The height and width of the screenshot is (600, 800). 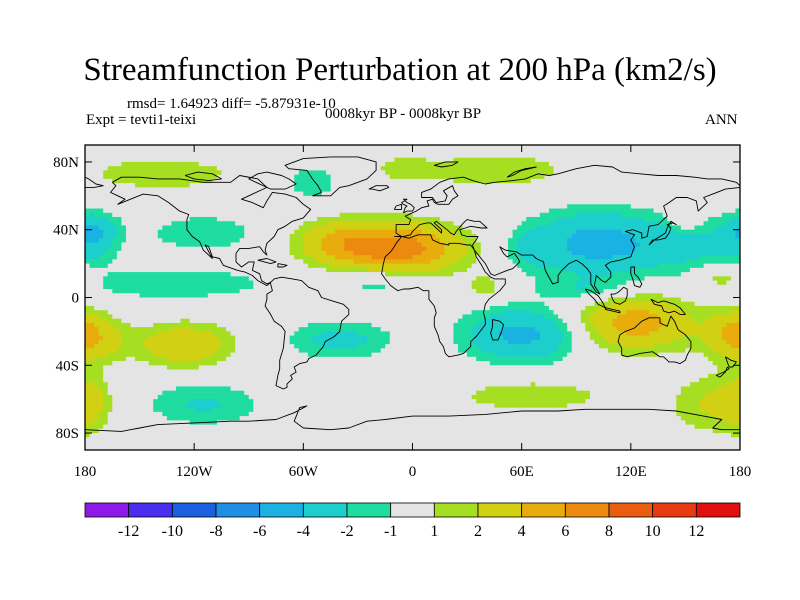 What do you see at coordinates (303, 531) in the screenshot?
I see `colorbar-label: -4` at bounding box center [303, 531].